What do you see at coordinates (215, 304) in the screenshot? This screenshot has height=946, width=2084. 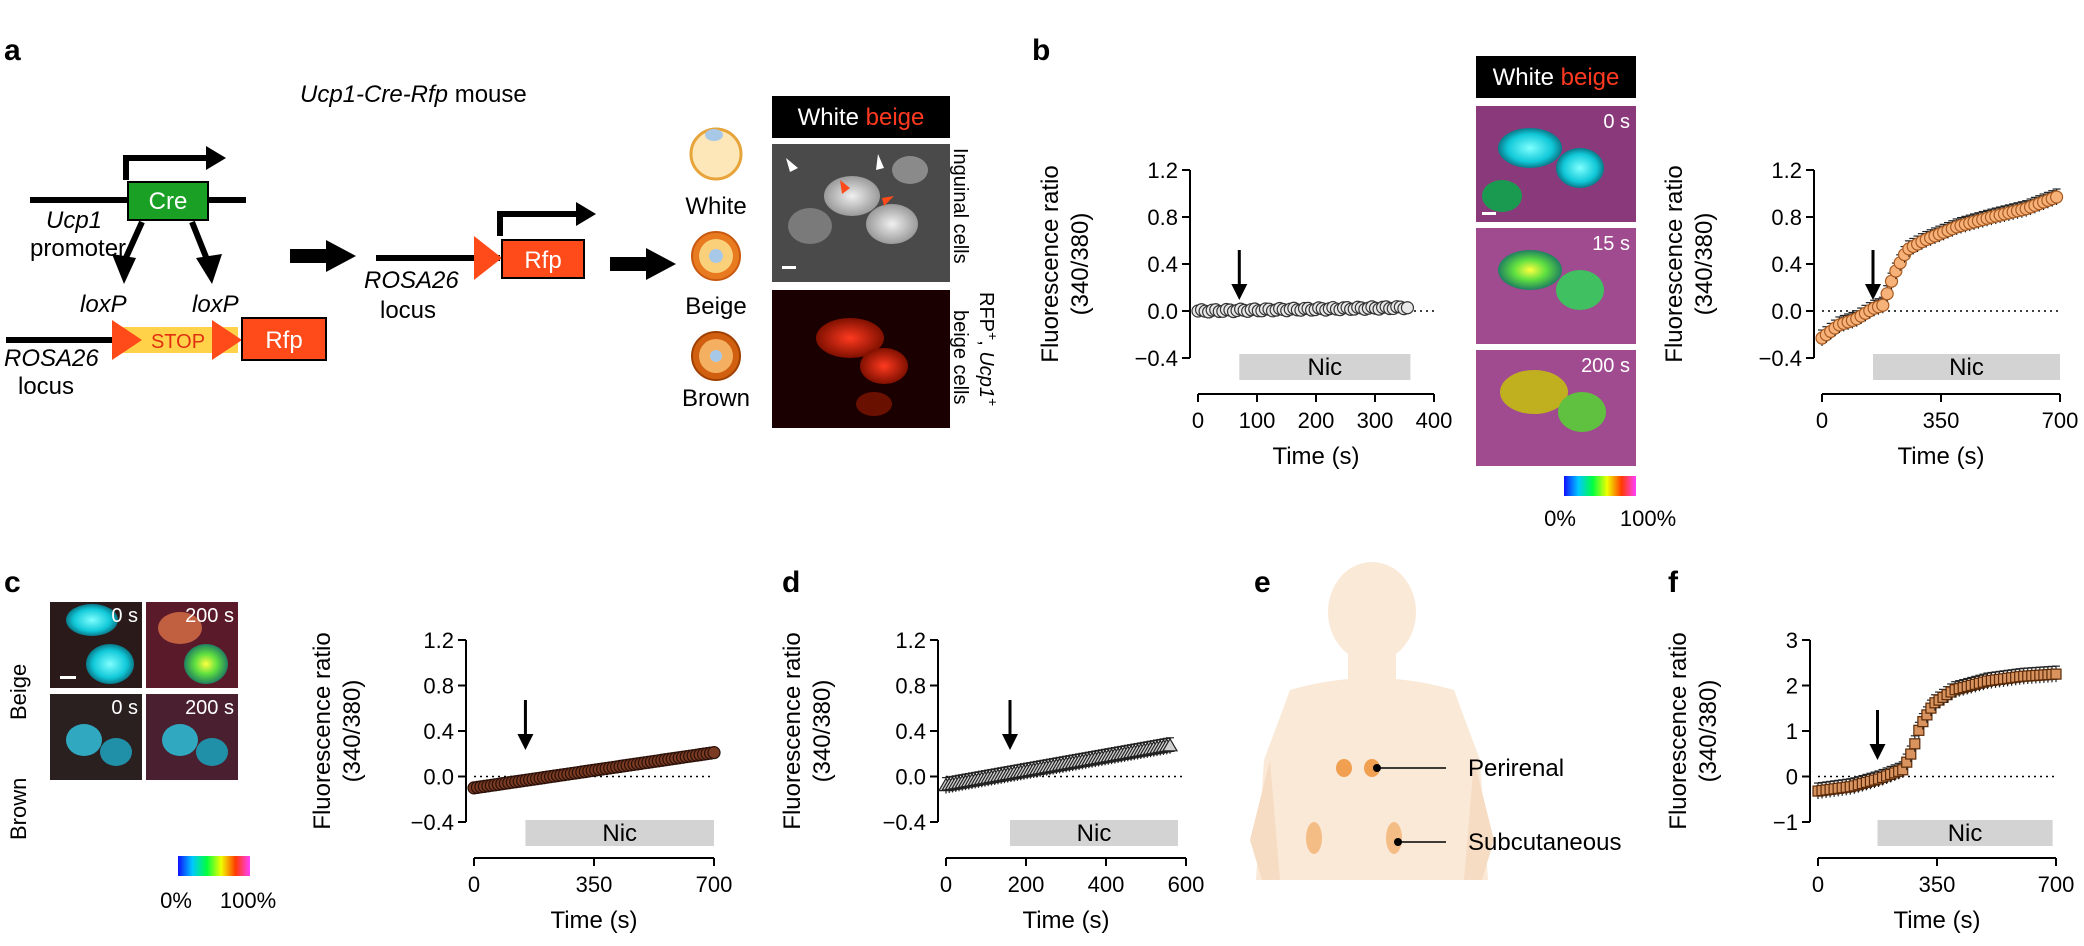 I see `loxp-label-2: loxP` at bounding box center [215, 304].